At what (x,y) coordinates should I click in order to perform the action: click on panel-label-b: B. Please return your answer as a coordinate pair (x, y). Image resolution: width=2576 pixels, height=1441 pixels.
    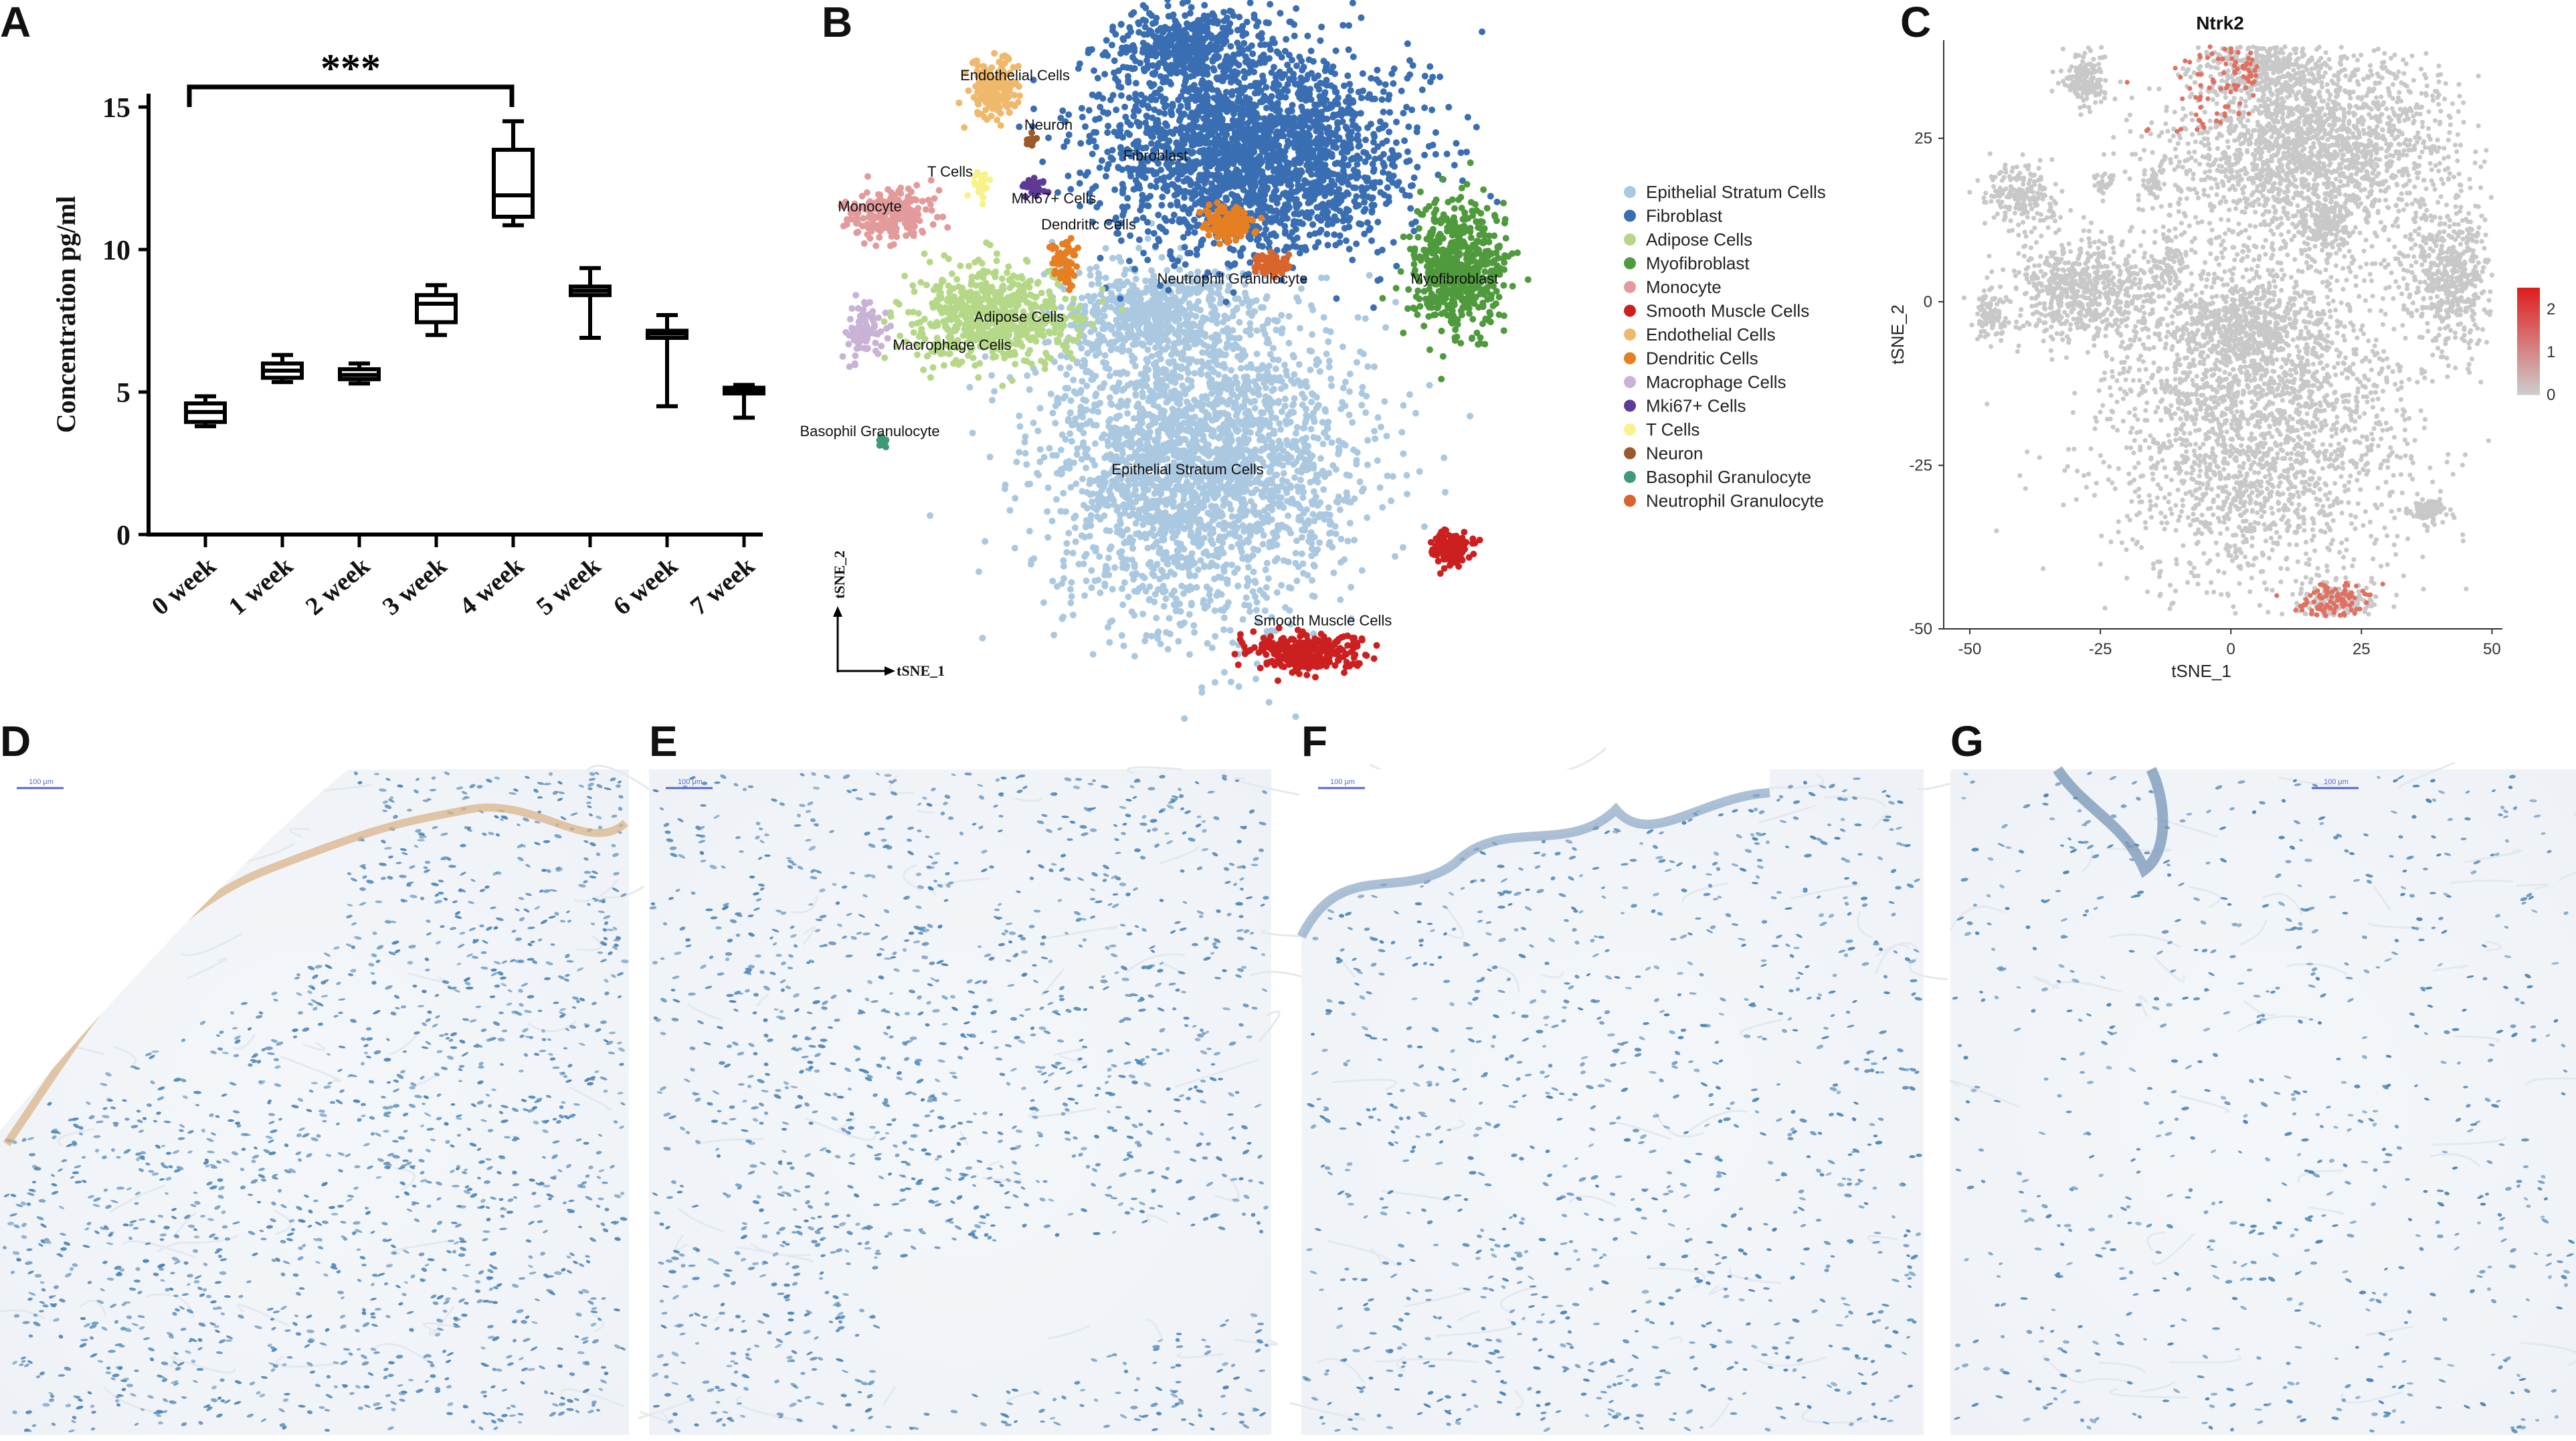
    Looking at the image, I should click on (837, 23).